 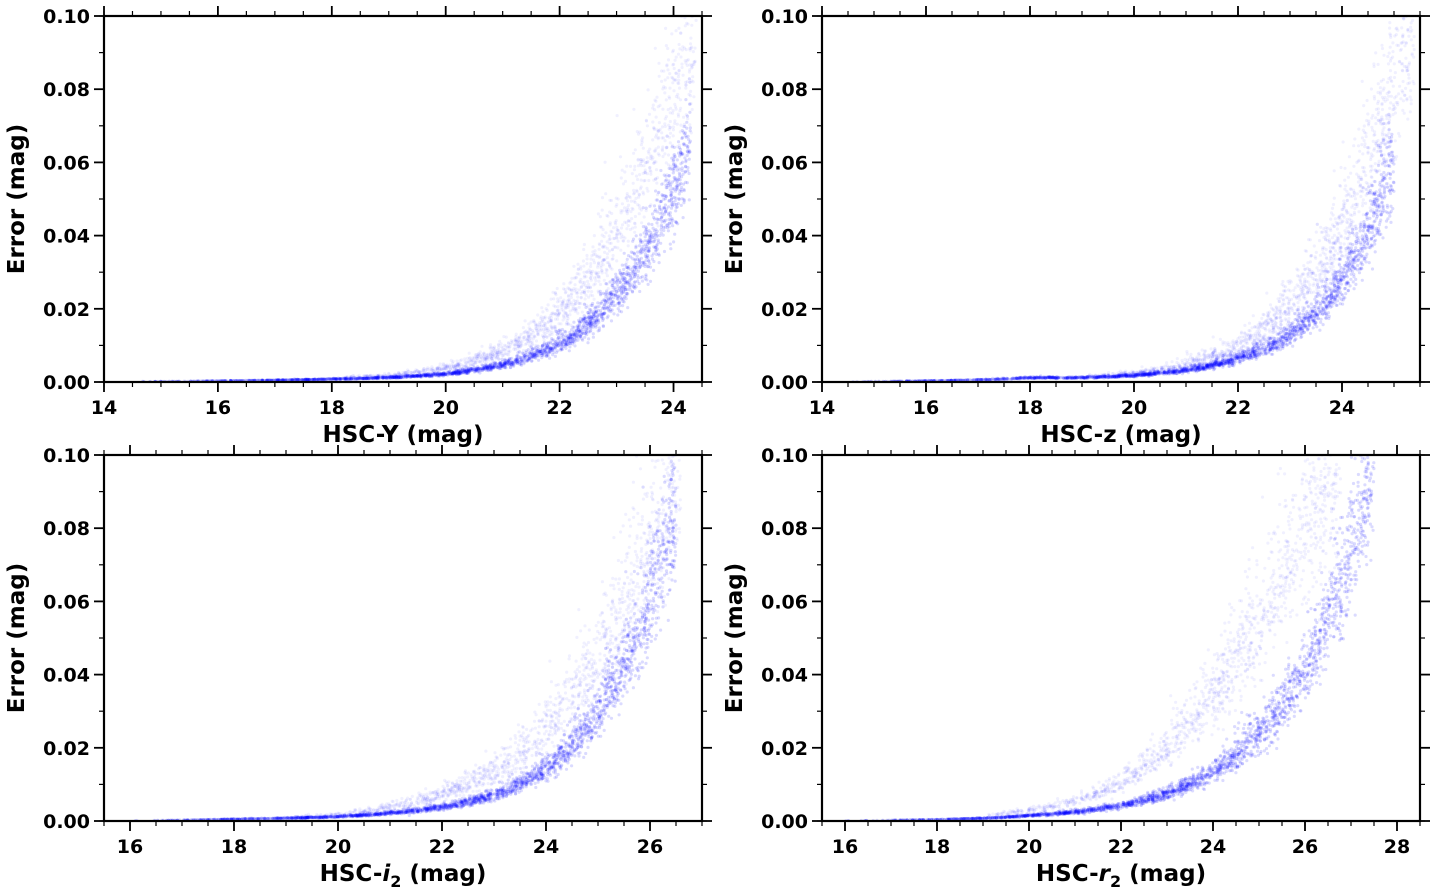 What do you see at coordinates (445, 408) in the screenshot?
I see `x-tick-label: 20` at bounding box center [445, 408].